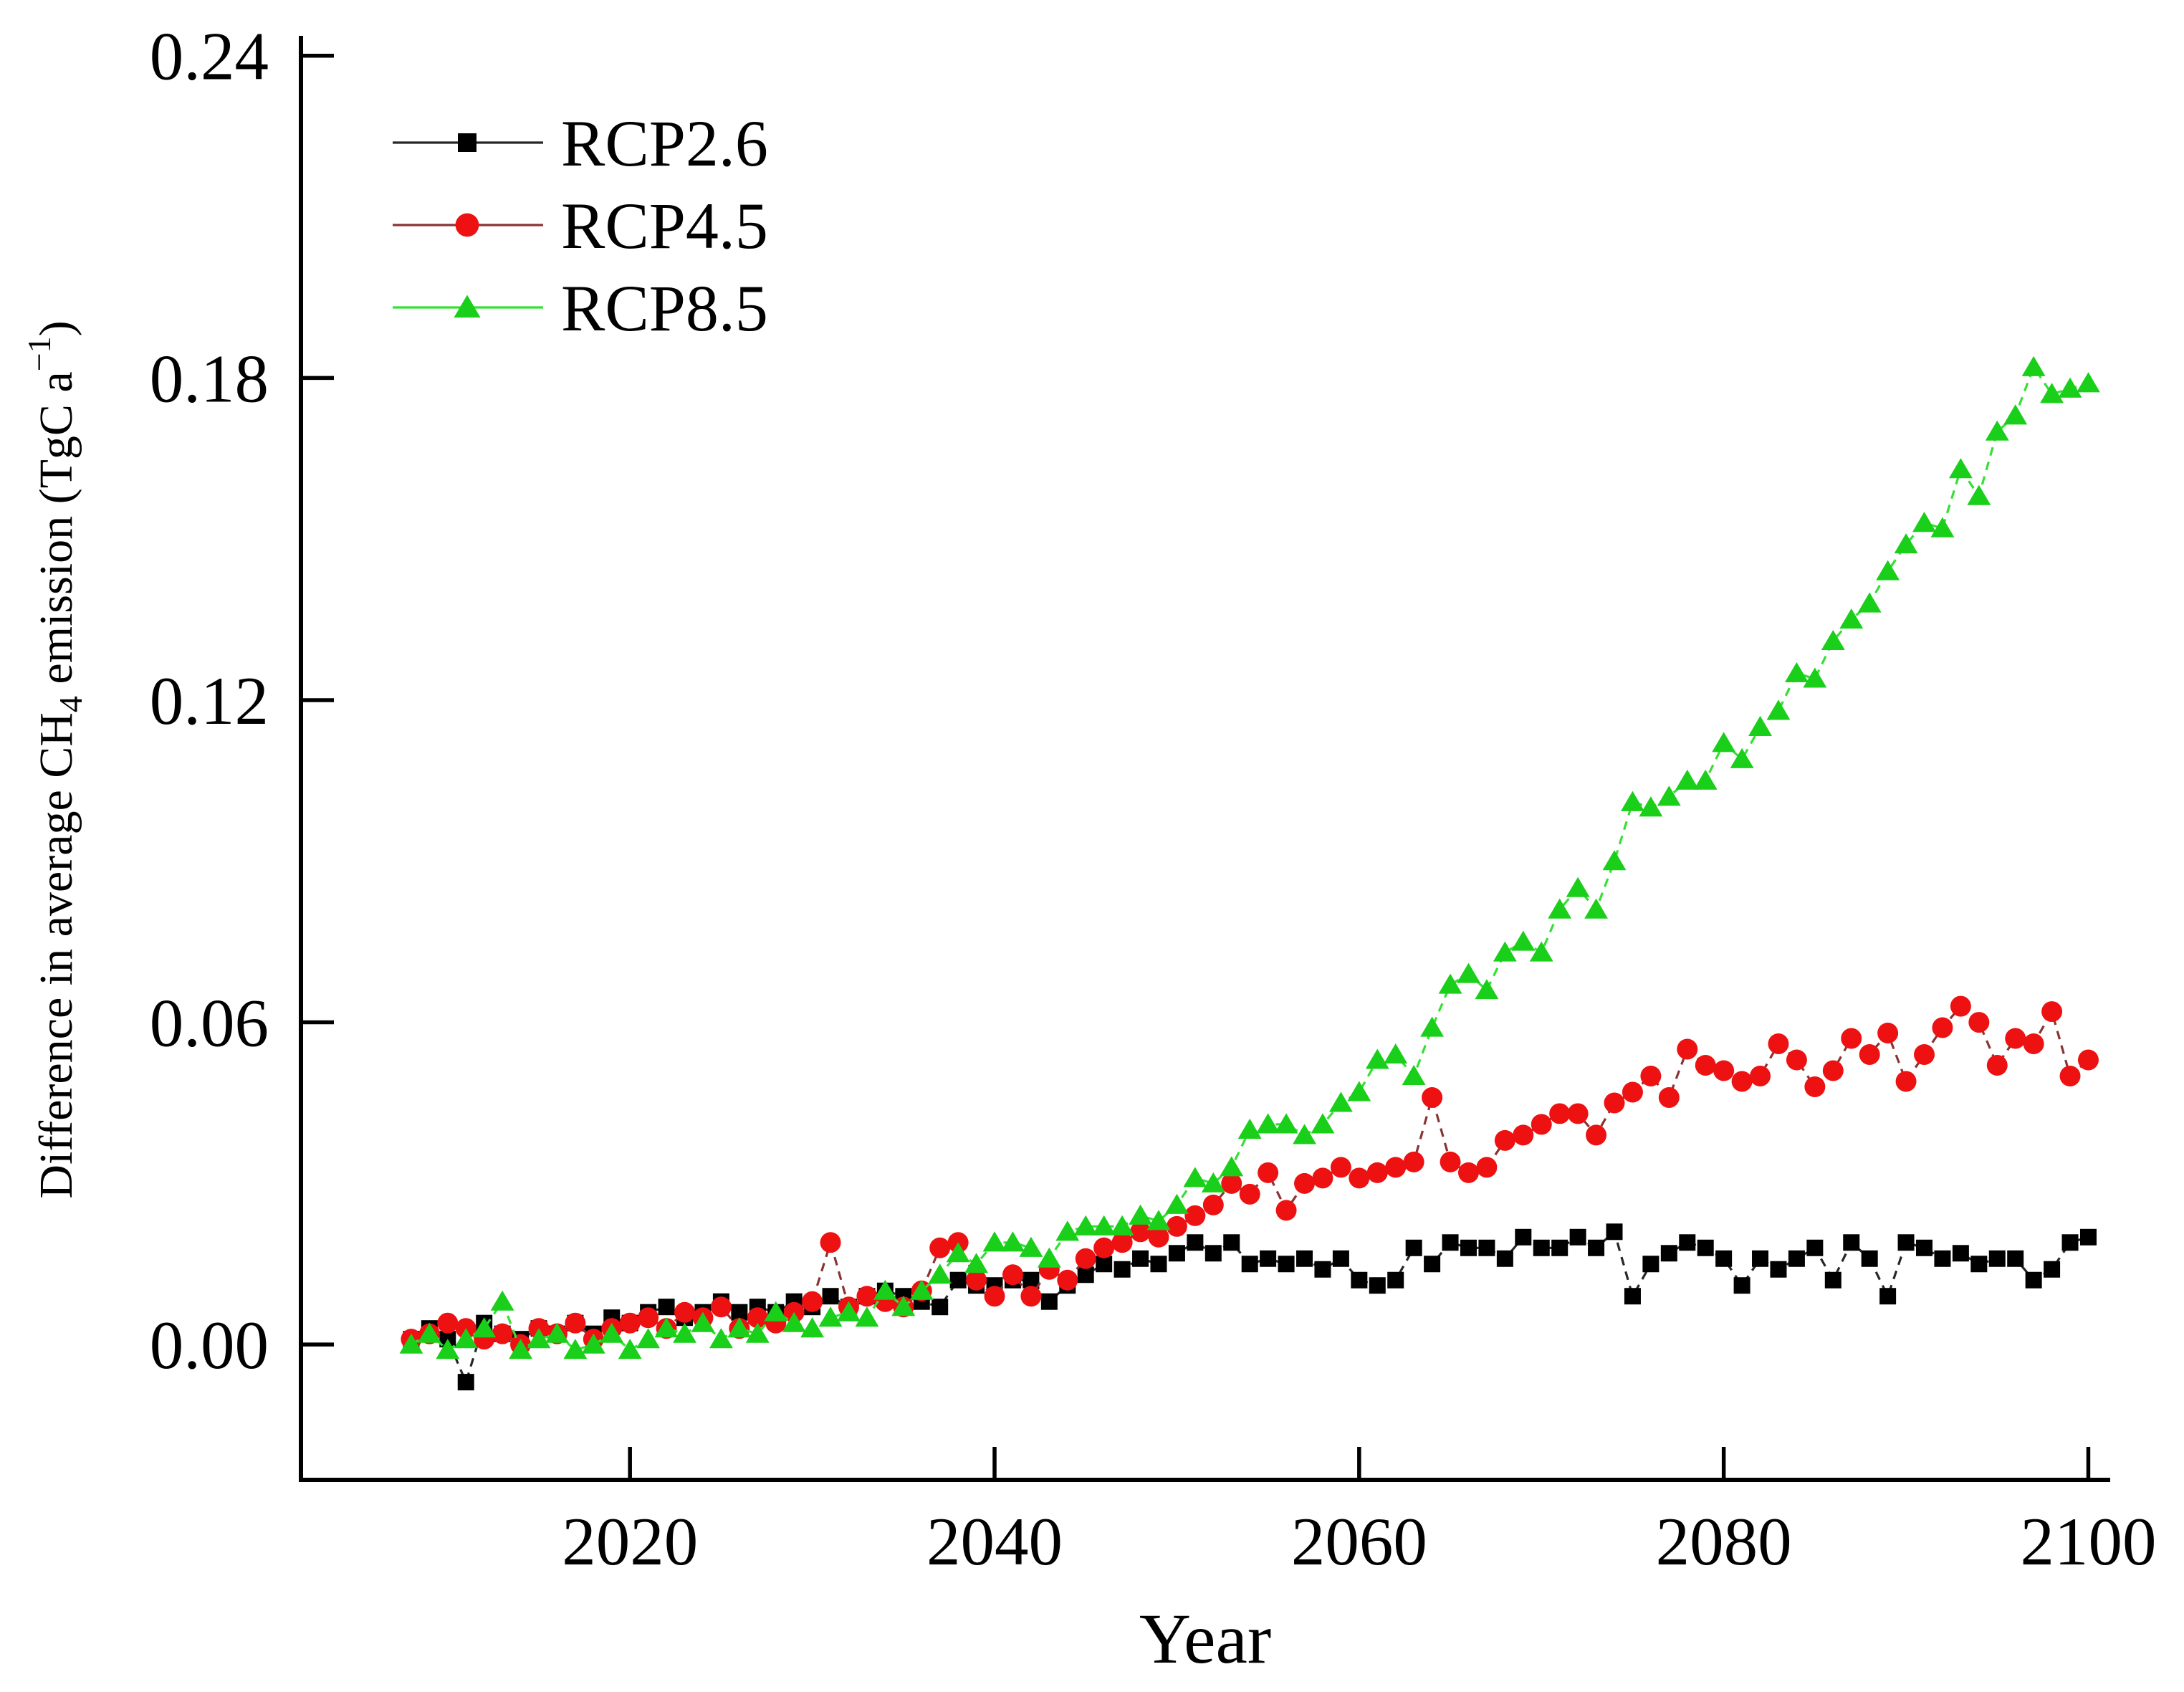  Describe the element at coordinates (56, 533) in the screenshot. I see `y-axis-title-part: emission (TgC a` at that location.